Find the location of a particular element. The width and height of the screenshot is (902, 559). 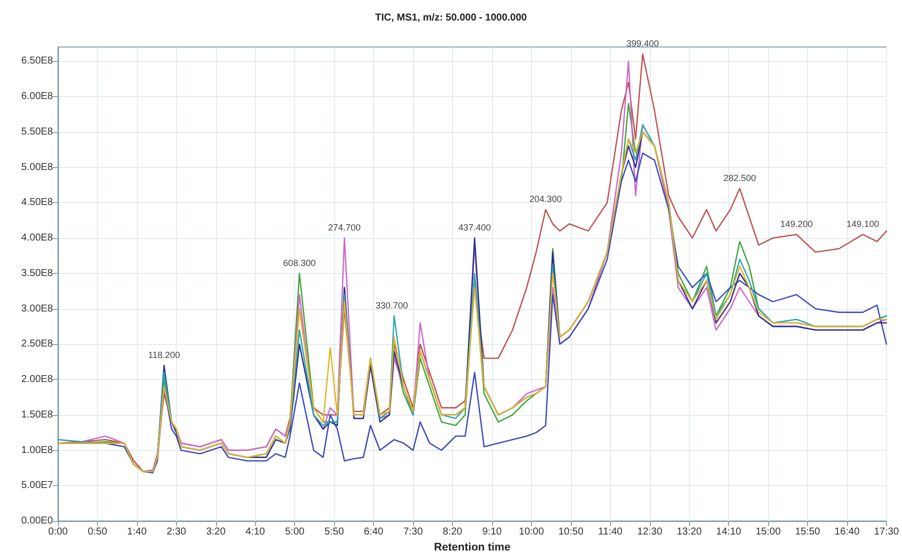

x-tick-label: 0:50 is located at coordinates (98, 532).